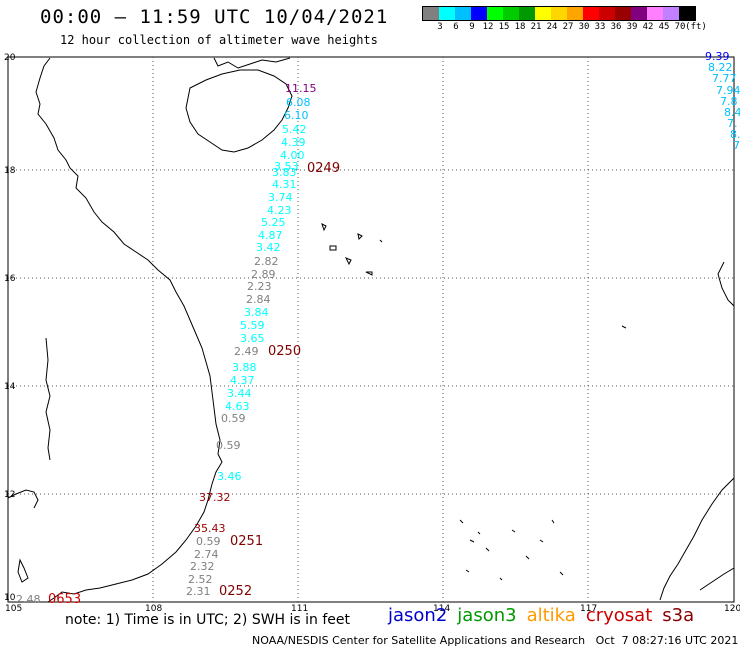  Describe the element at coordinates (256, 312) in the screenshot. I see `wave-height-label: 3.84` at that location.